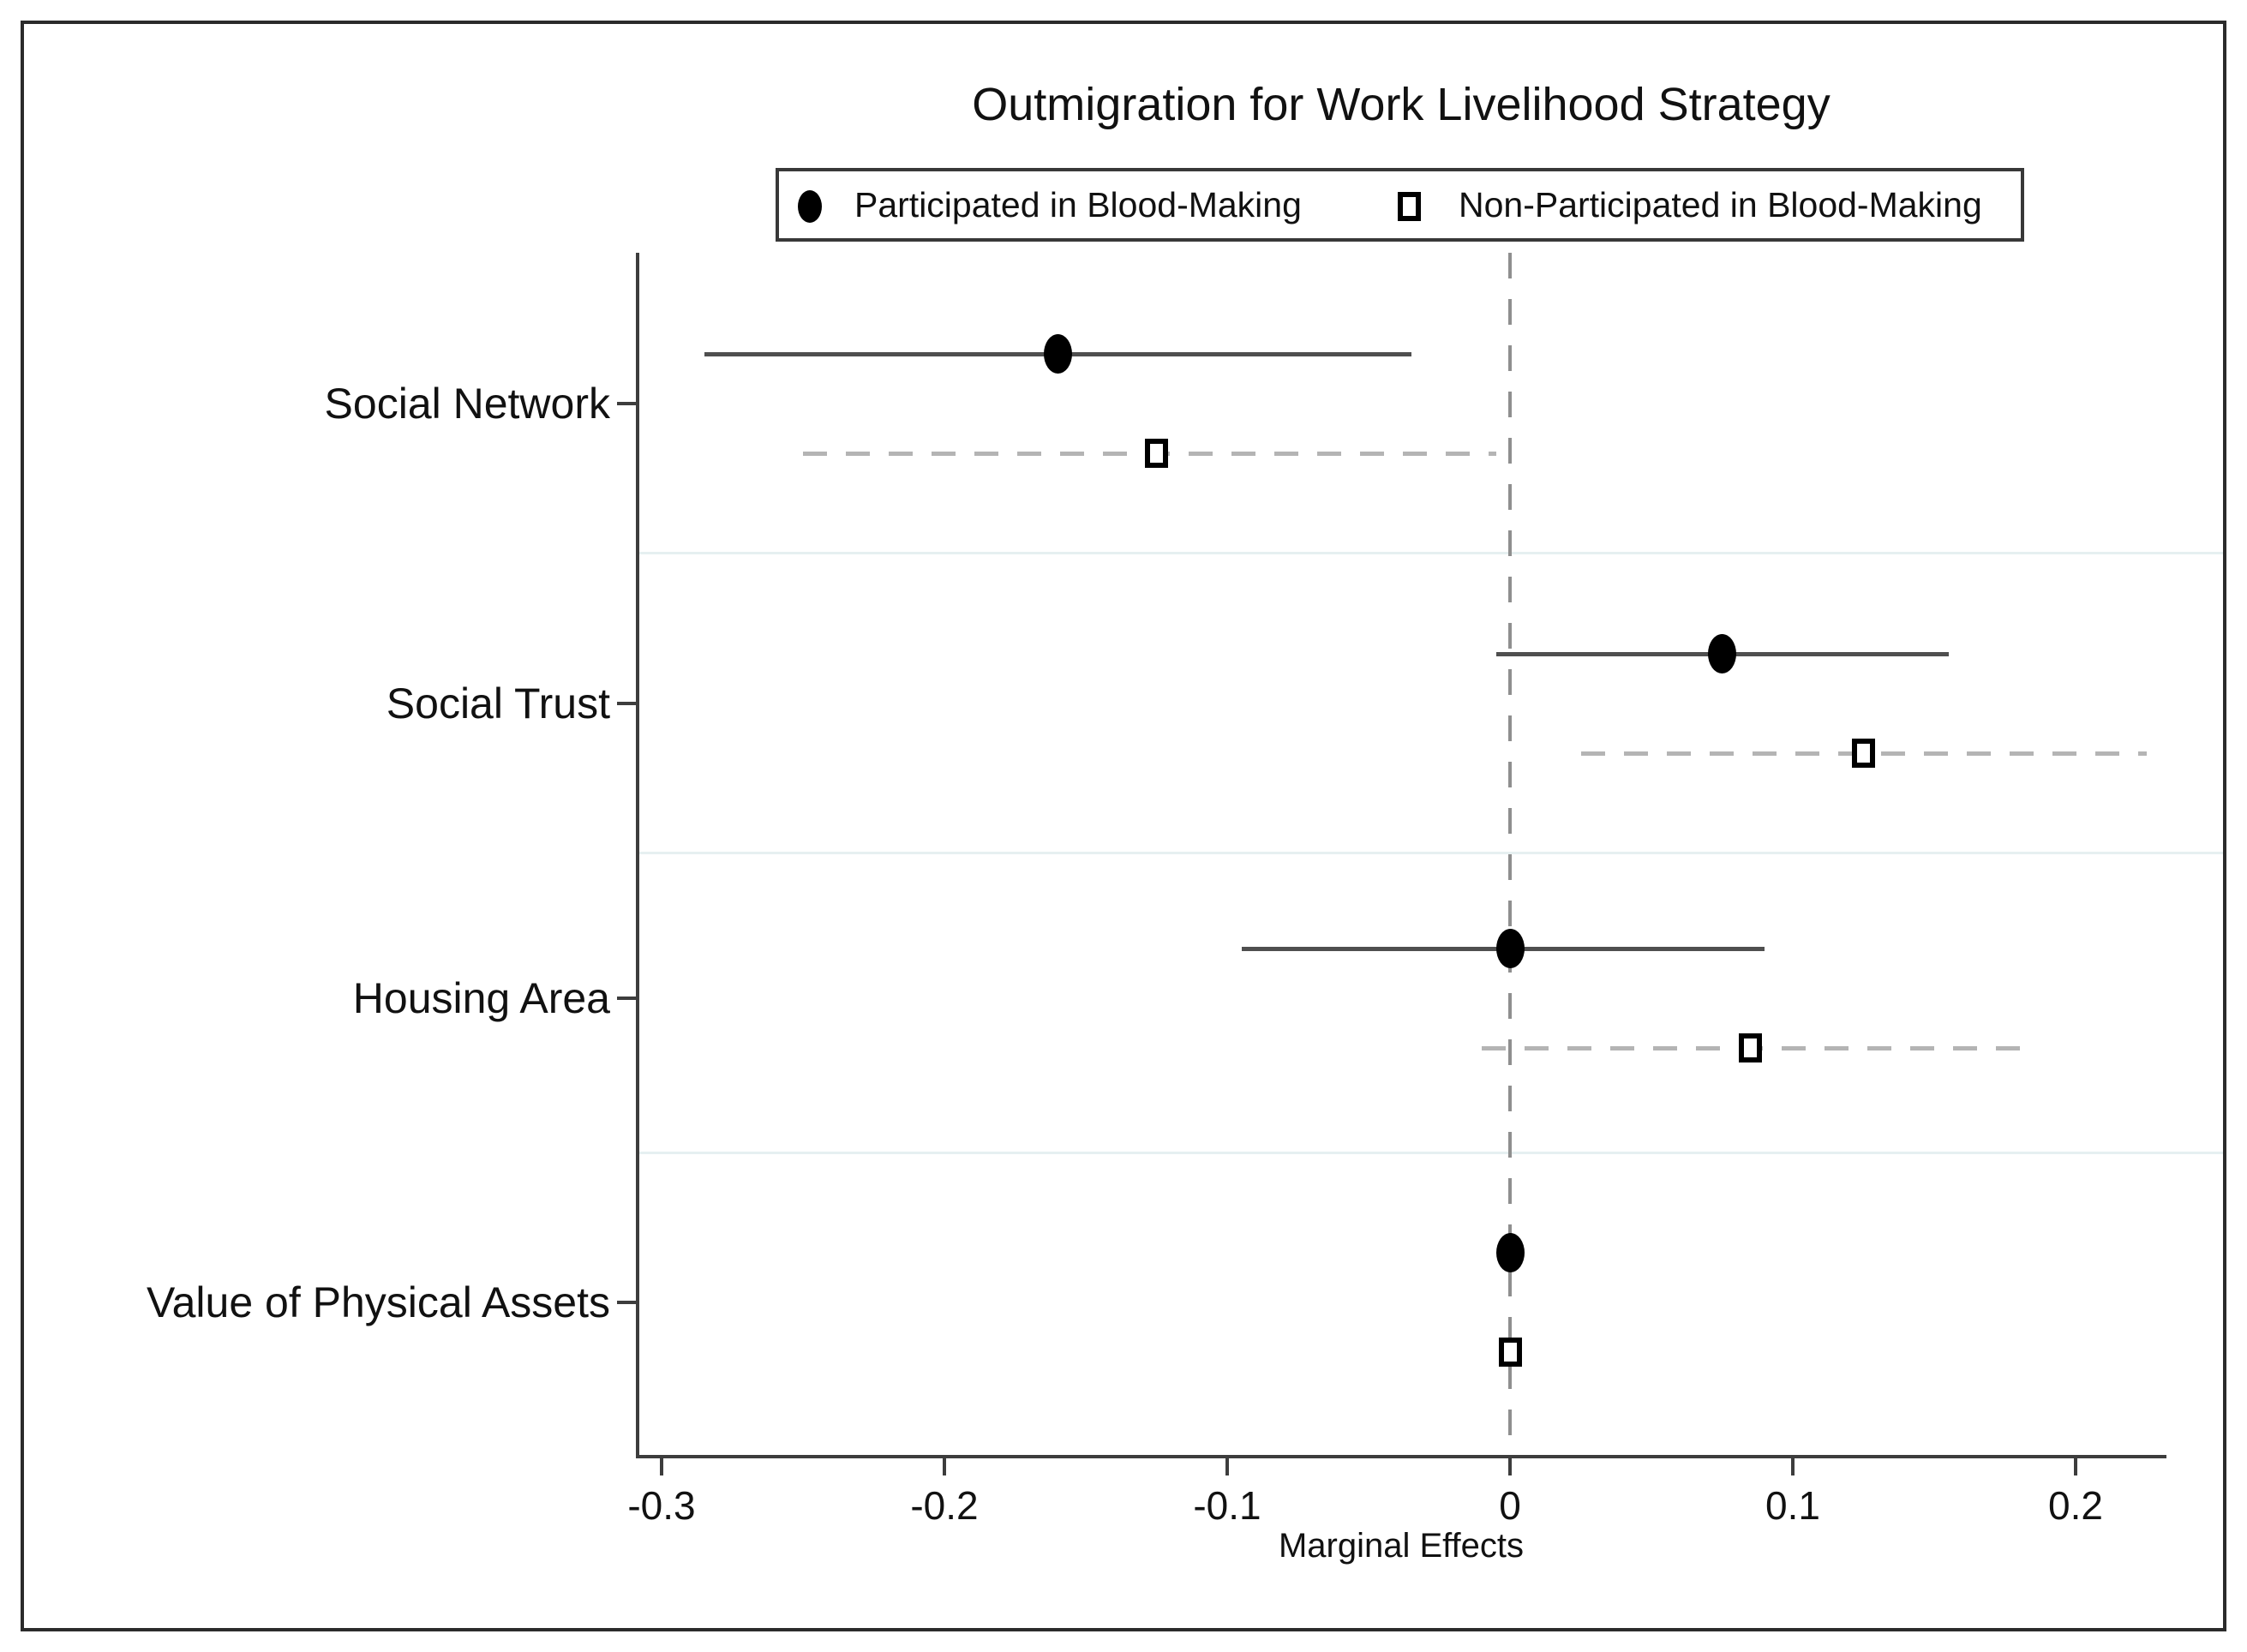  I want to click on category-label: Value of Physical Assets, so click(378, 1302).